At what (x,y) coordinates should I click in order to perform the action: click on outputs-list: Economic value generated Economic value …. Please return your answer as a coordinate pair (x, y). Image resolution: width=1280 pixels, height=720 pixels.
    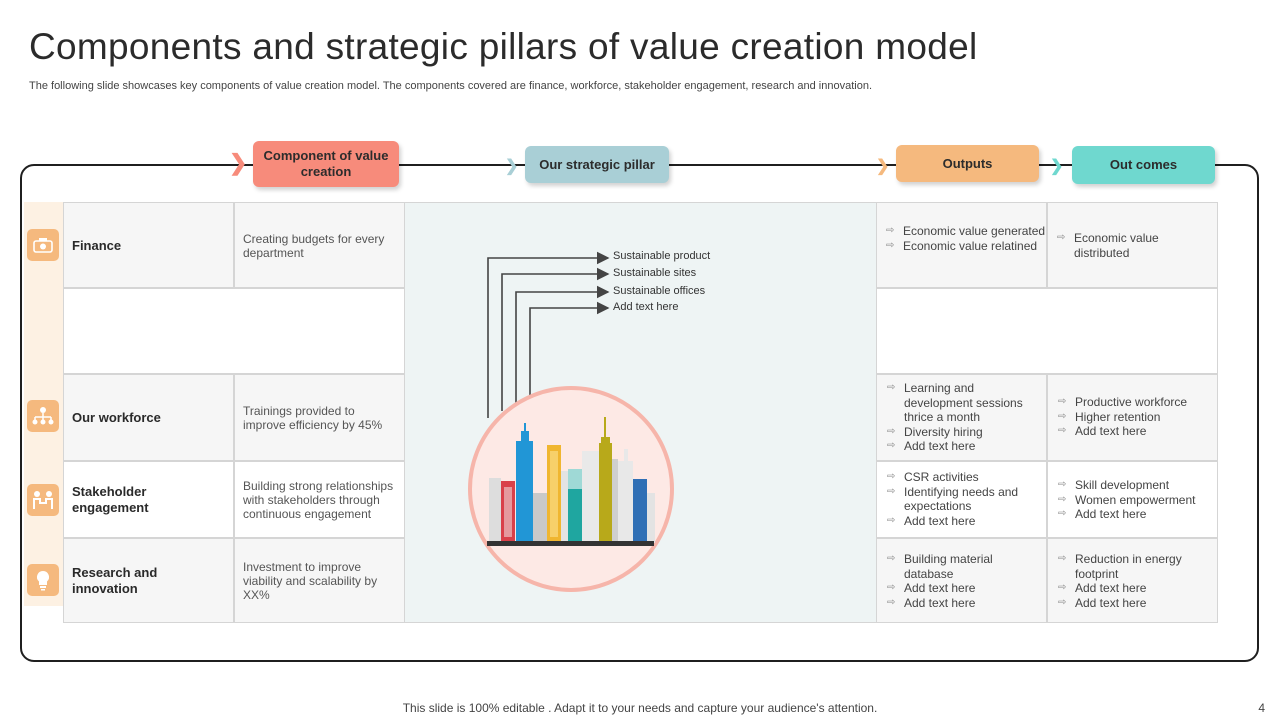
    Looking at the image, I should click on (966, 238).